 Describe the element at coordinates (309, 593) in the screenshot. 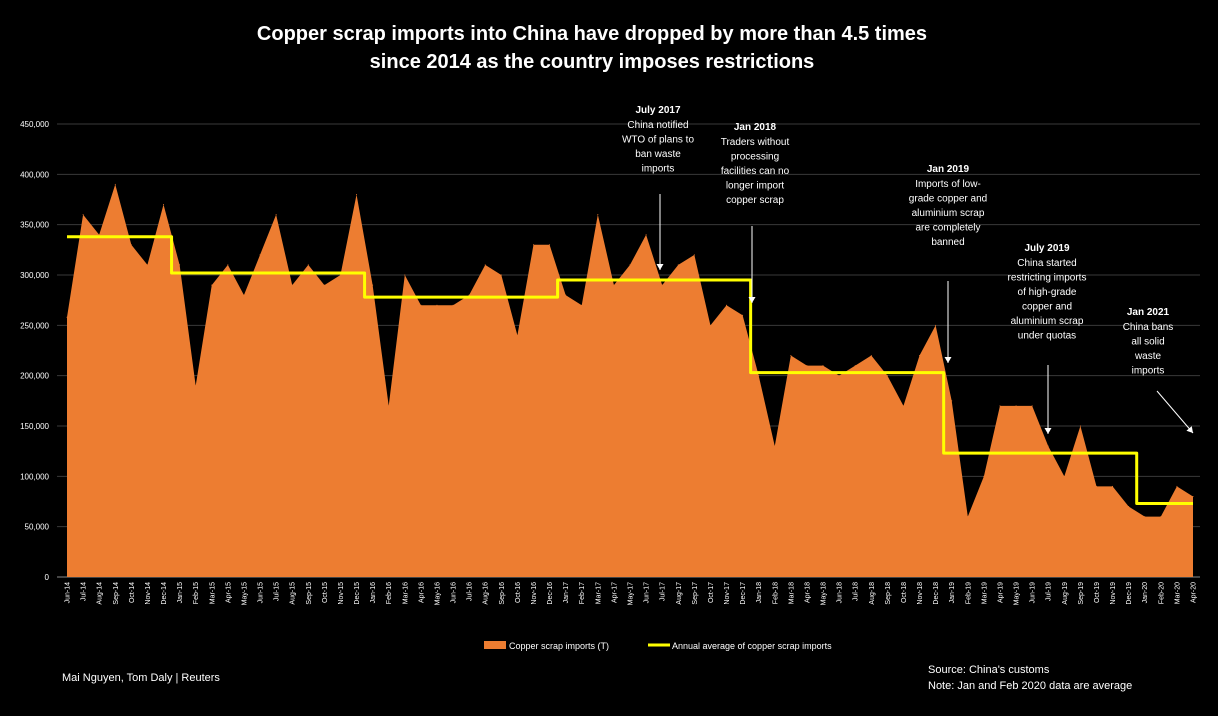

I see `x-tick-label: Sep-15` at that location.